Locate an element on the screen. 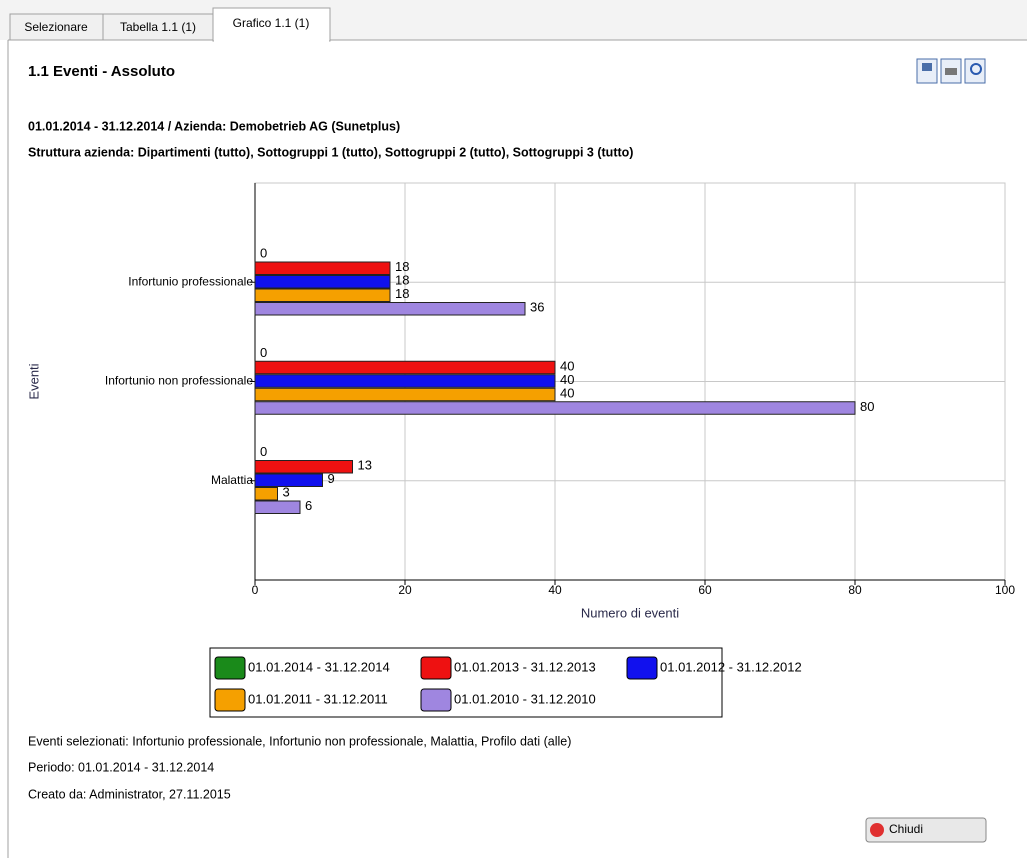 The height and width of the screenshot is (858, 1027). close-button is located at coordinates (926, 830).